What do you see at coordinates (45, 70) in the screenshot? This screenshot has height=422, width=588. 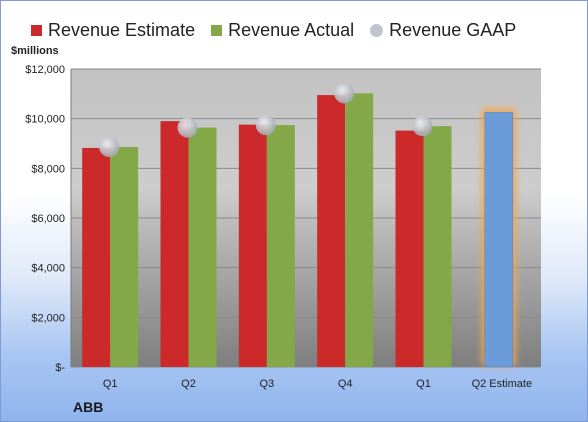 I see `y-tick-label: $12,000` at bounding box center [45, 70].